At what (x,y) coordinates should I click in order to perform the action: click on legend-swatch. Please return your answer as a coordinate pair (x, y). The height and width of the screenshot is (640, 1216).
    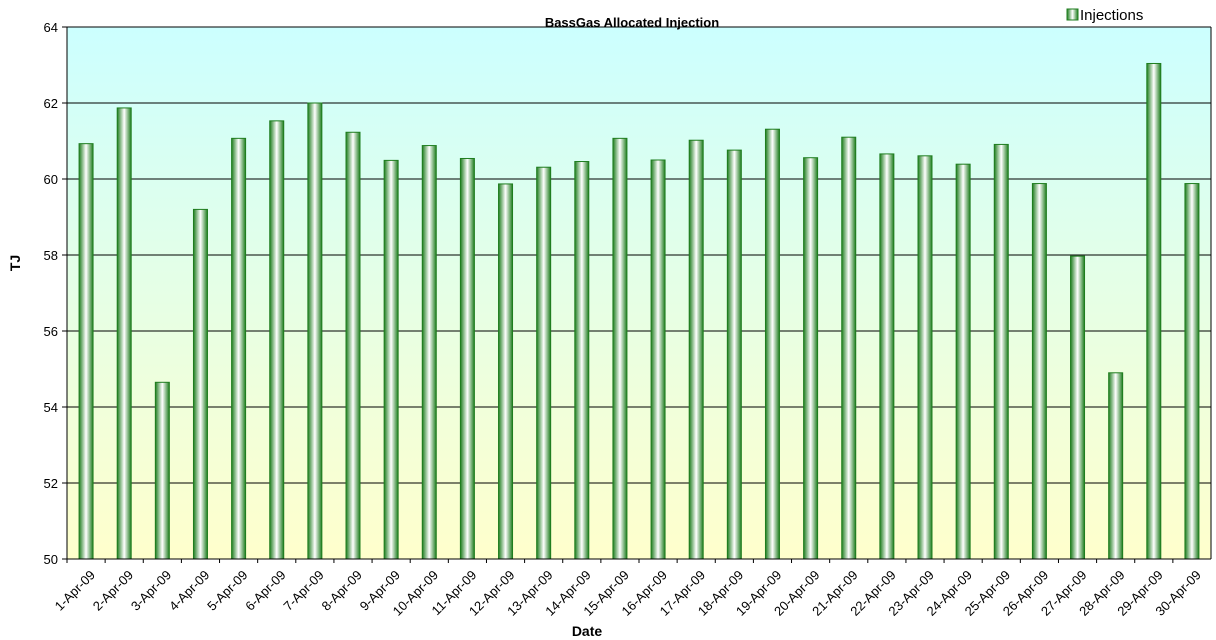
    Looking at the image, I should click on (1072, 14).